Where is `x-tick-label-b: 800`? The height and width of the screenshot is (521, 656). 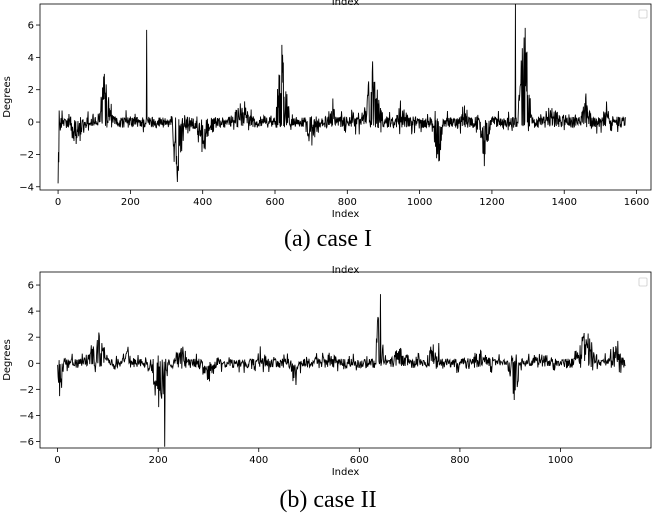 x-tick-label-b: 800 is located at coordinates (459, 460).